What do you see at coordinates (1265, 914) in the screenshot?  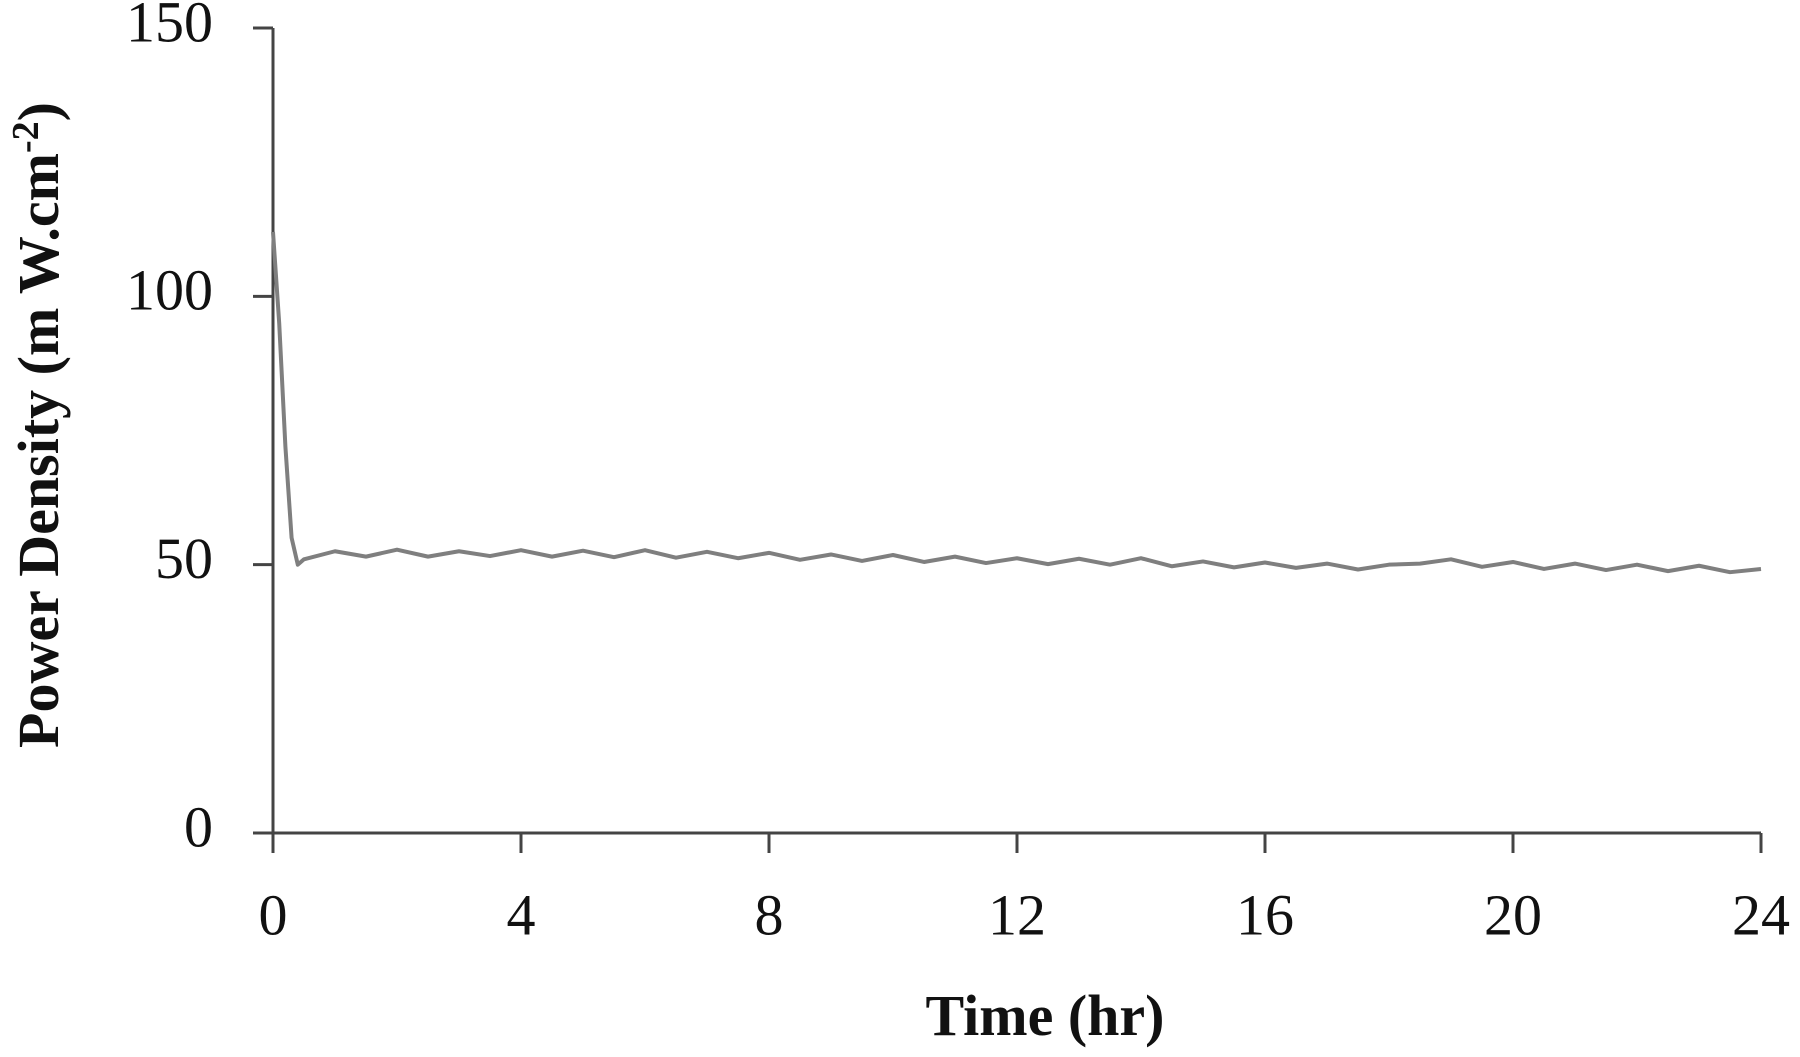 I see `x-tick-label: 16` at bounding box center [1265, 914].